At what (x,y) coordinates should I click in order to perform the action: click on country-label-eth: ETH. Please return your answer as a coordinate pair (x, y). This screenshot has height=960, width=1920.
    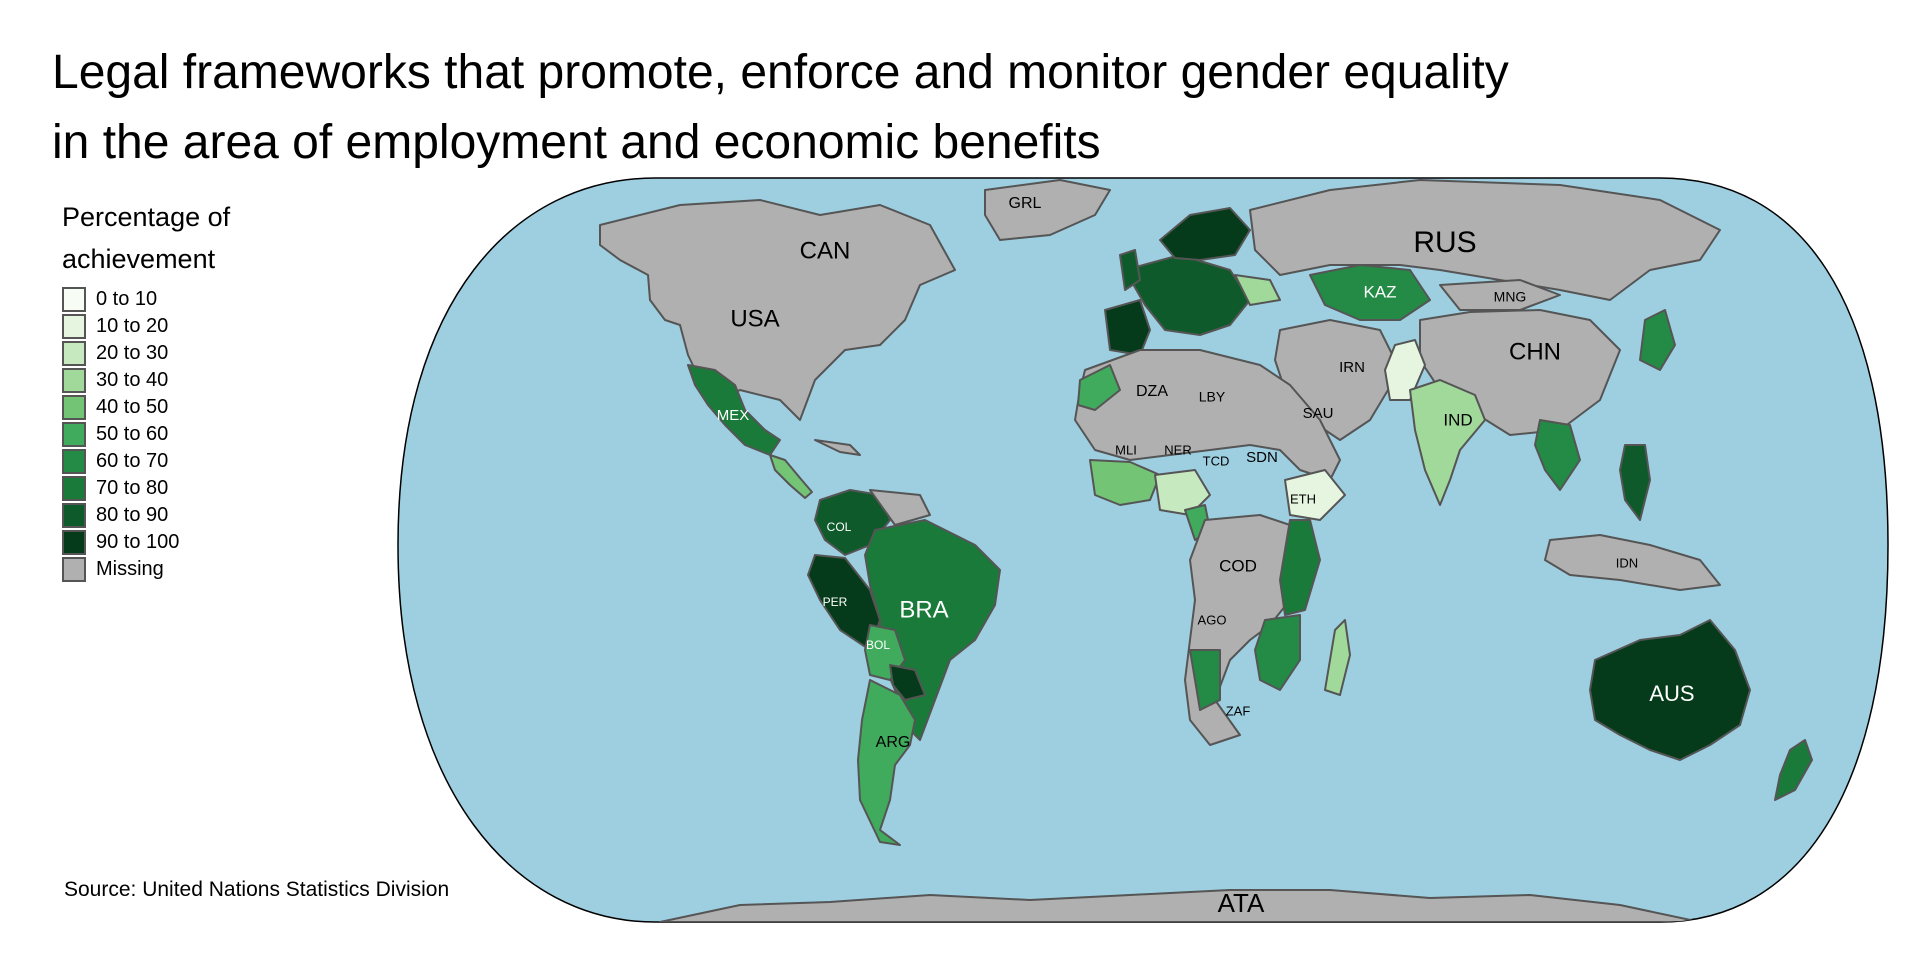
    Looking at the image, I should click on (1303, 498).